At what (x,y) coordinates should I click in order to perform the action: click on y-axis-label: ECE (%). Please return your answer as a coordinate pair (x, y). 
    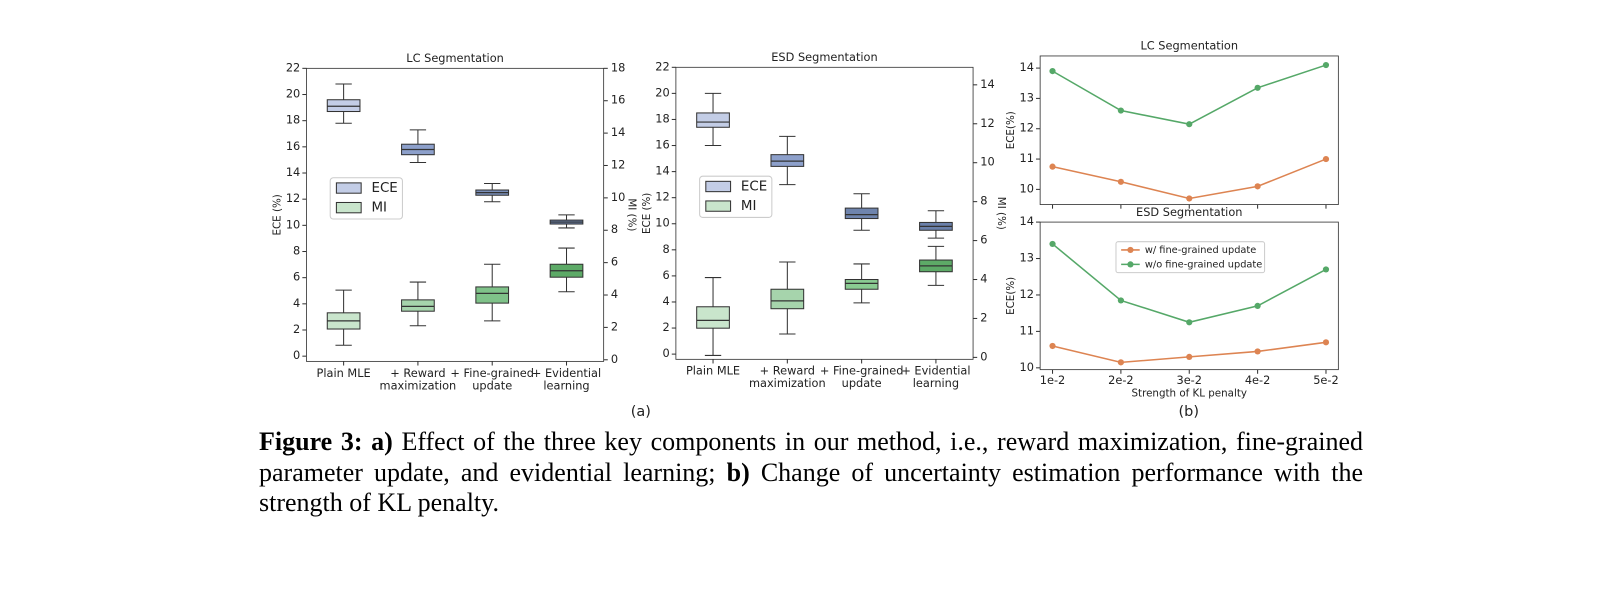
    Looking at the image, I should click on (278, 214).